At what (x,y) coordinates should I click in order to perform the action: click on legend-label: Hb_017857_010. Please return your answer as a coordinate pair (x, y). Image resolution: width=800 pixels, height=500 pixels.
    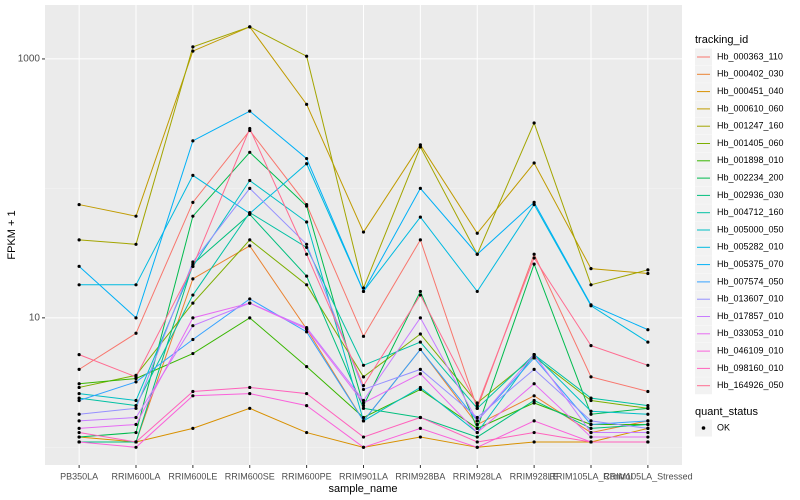
    Looking at the image, I should click on (750, 316).